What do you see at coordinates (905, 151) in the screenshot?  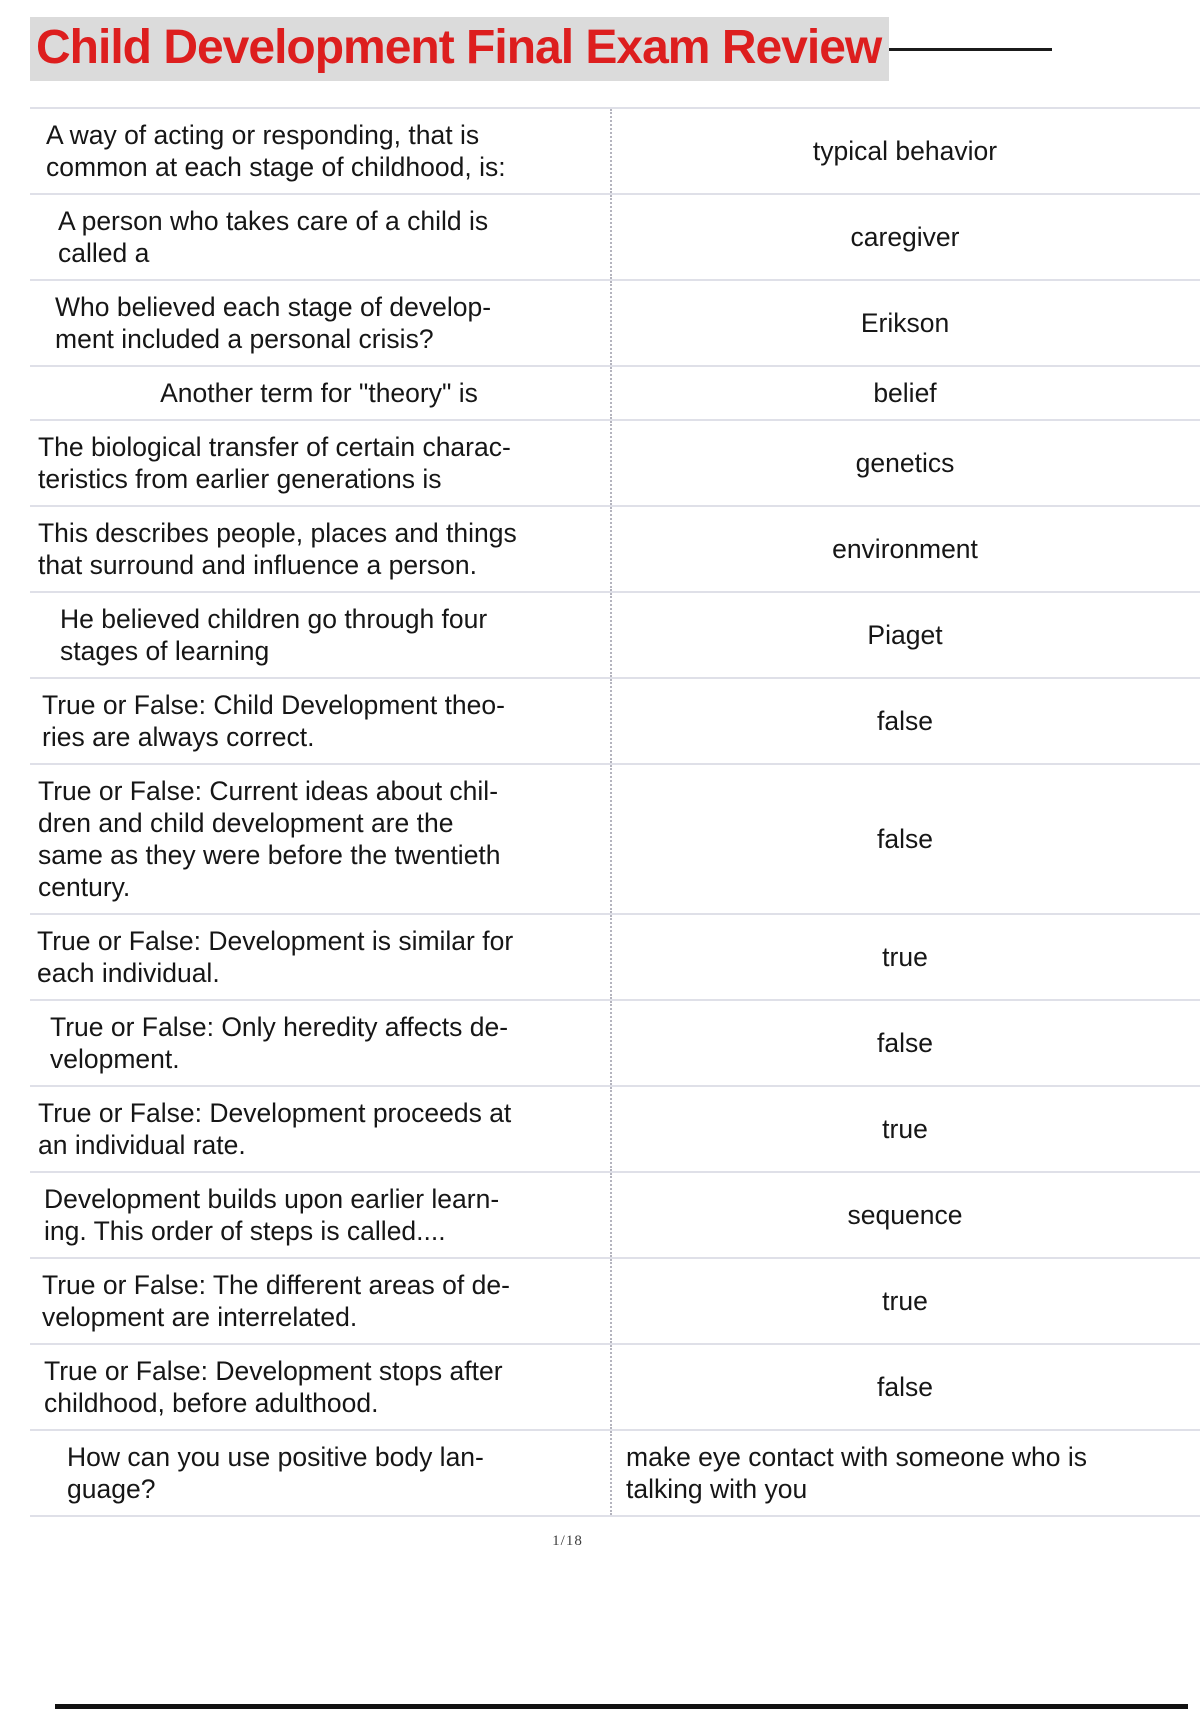 I see `answer-cell: typical behavior` at bounding box center [905, 151].